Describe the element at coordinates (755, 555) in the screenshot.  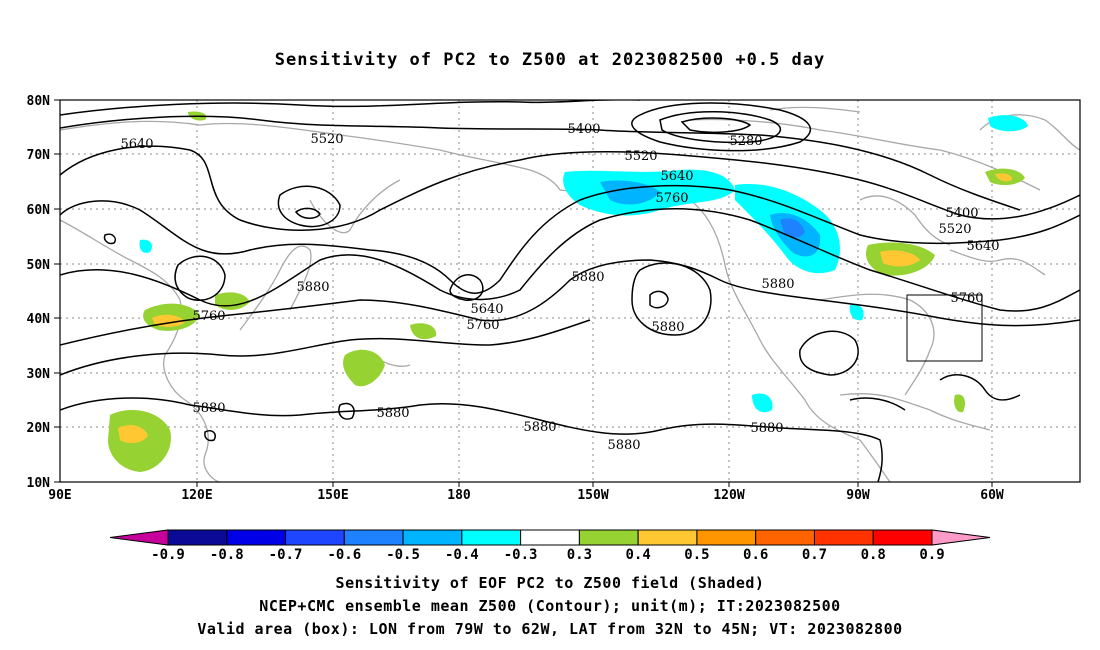
I see `colorbar-label: 0.6` at that location.